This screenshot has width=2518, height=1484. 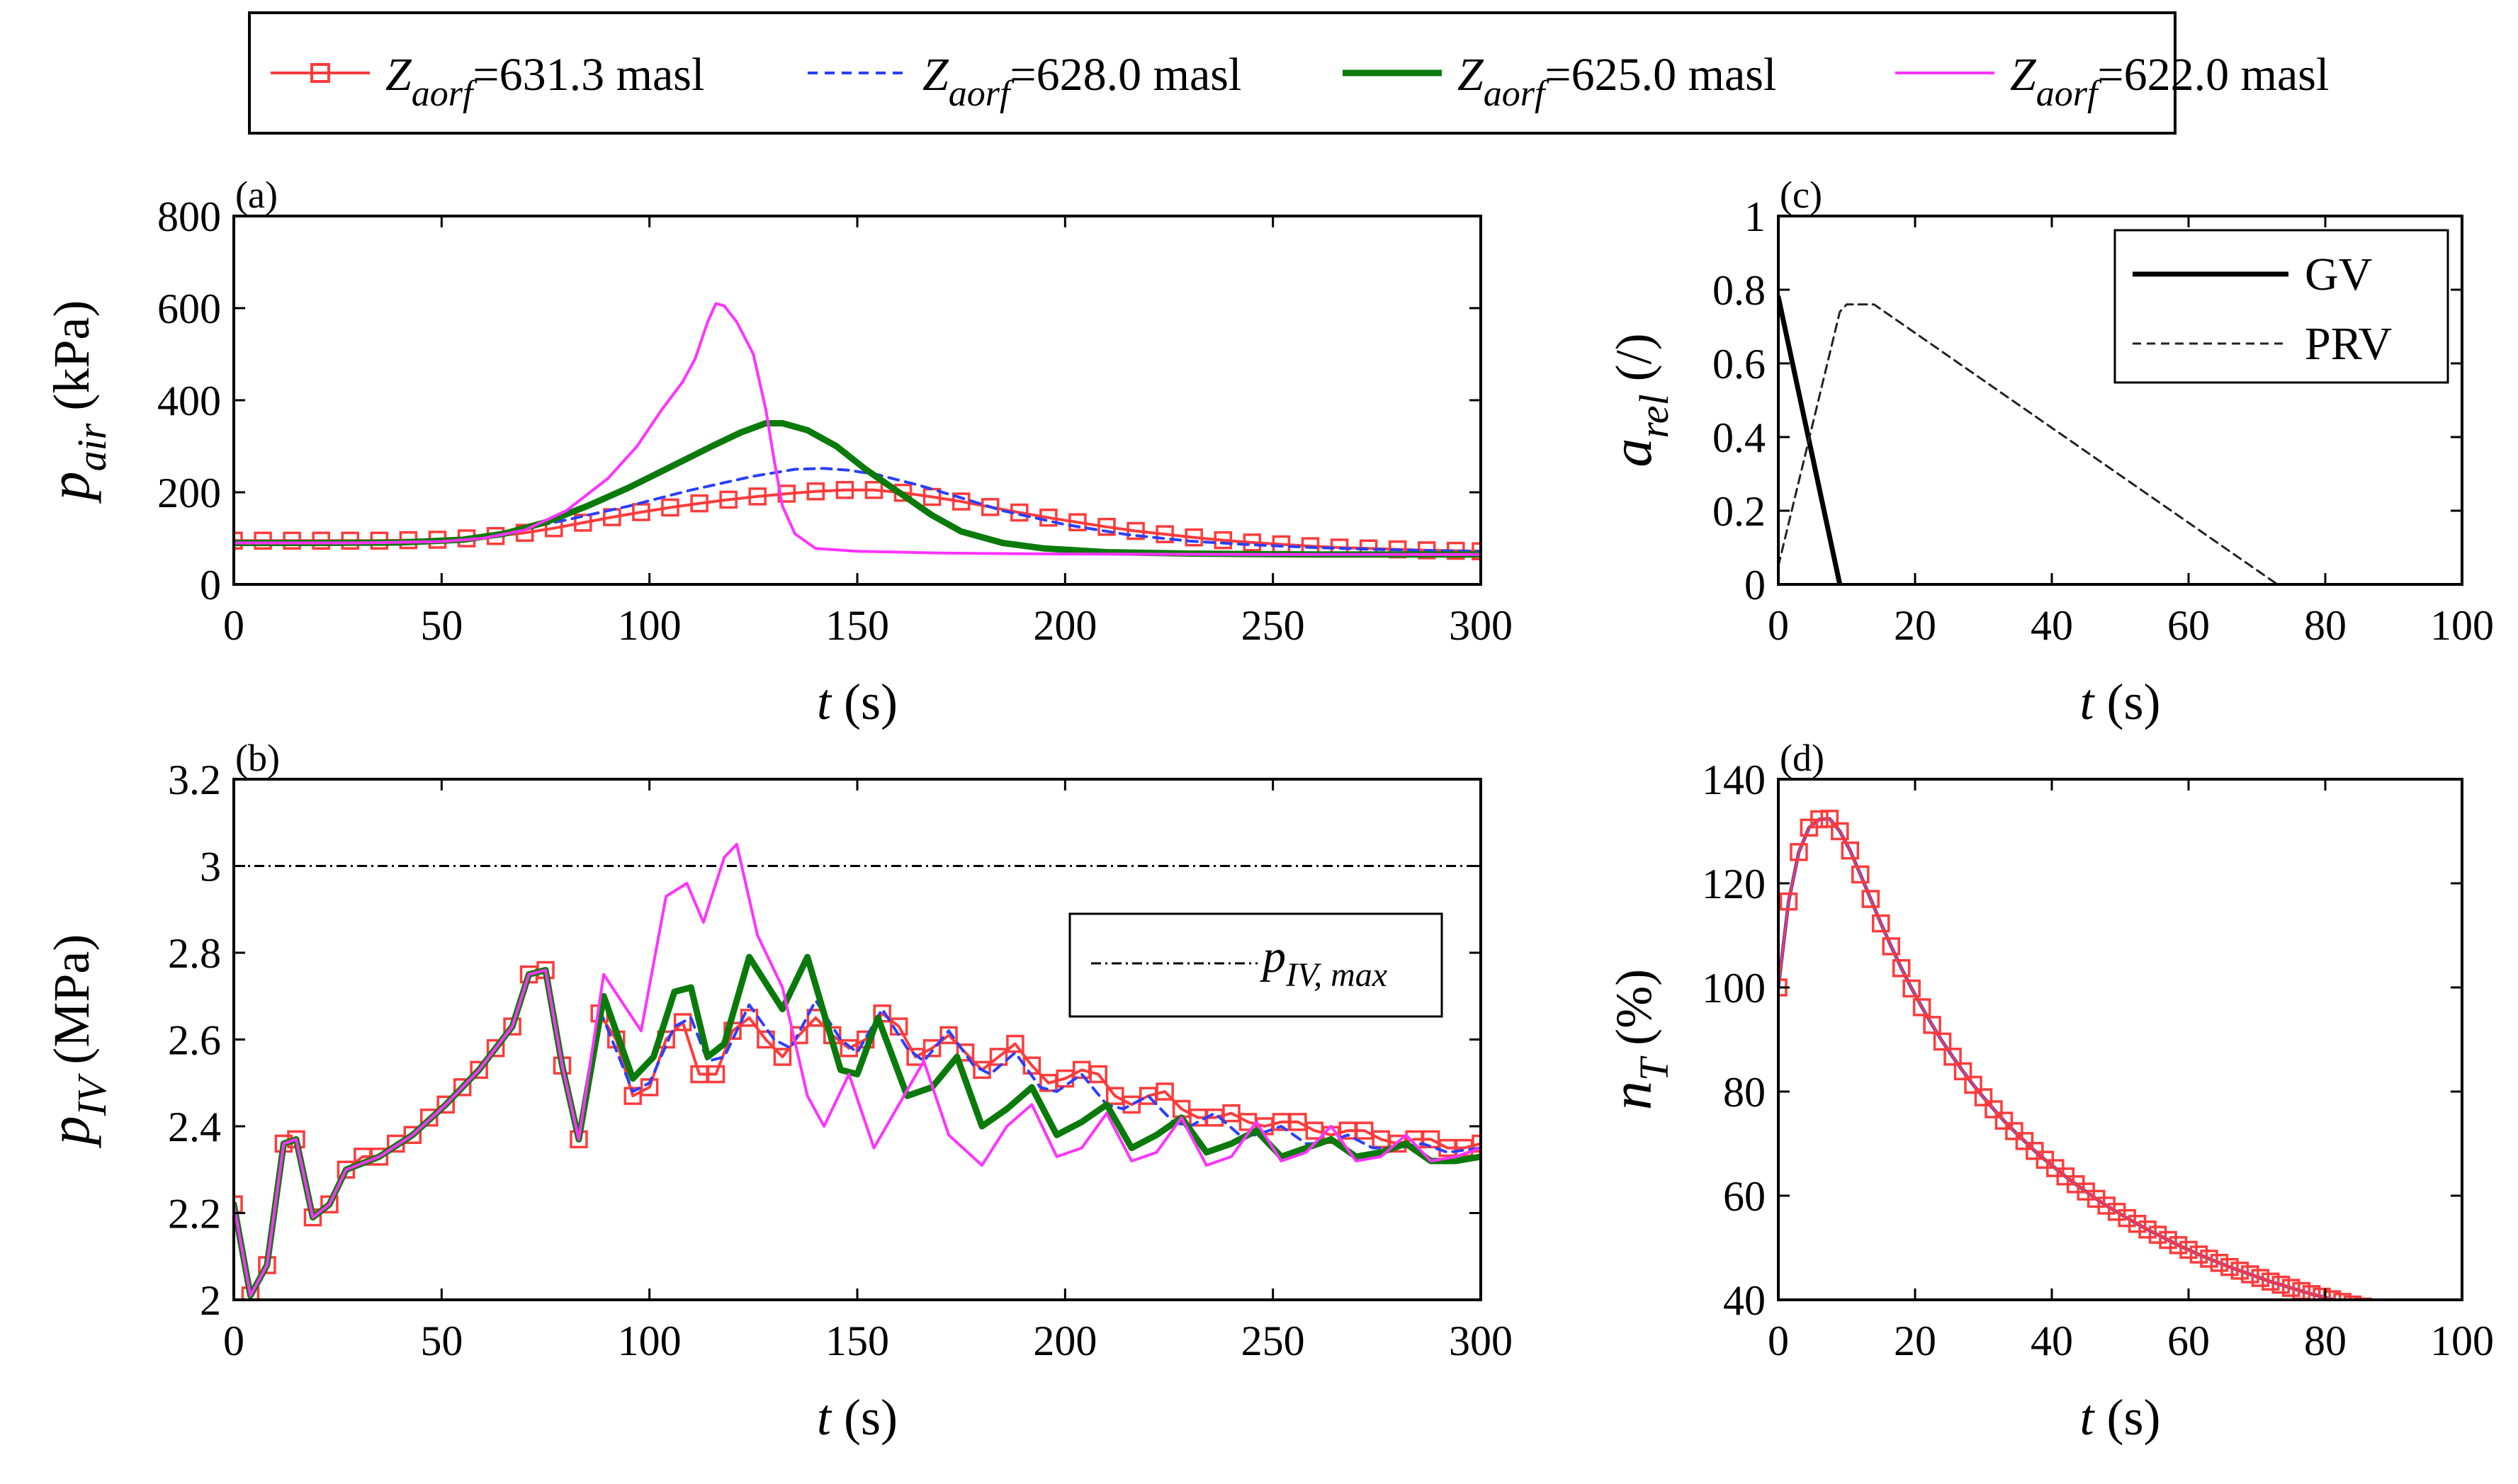 I want to click on series-group, so click(x=2029, y=439).